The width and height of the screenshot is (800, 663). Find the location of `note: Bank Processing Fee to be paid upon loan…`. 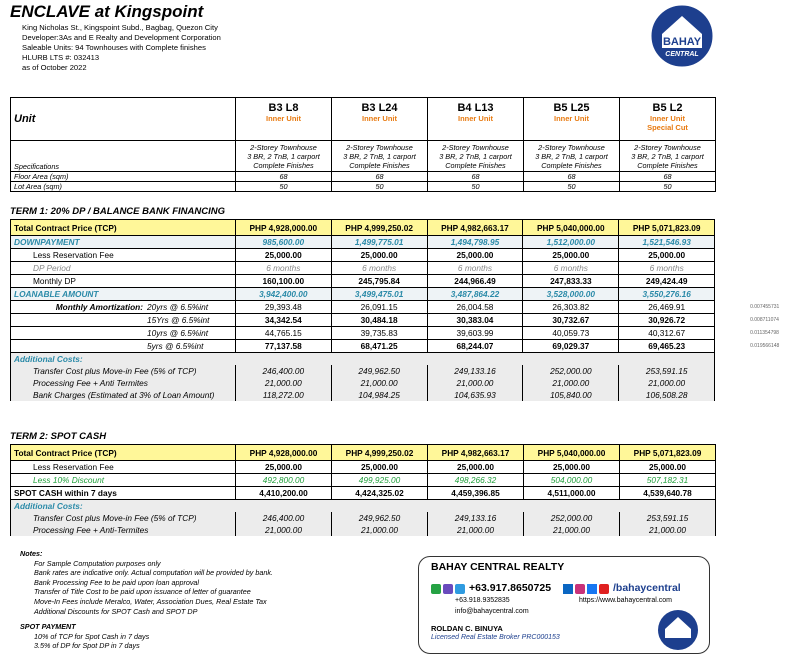

note: Bank Processing Fee to be paid upon loan… is located at coordinates (117, 582).